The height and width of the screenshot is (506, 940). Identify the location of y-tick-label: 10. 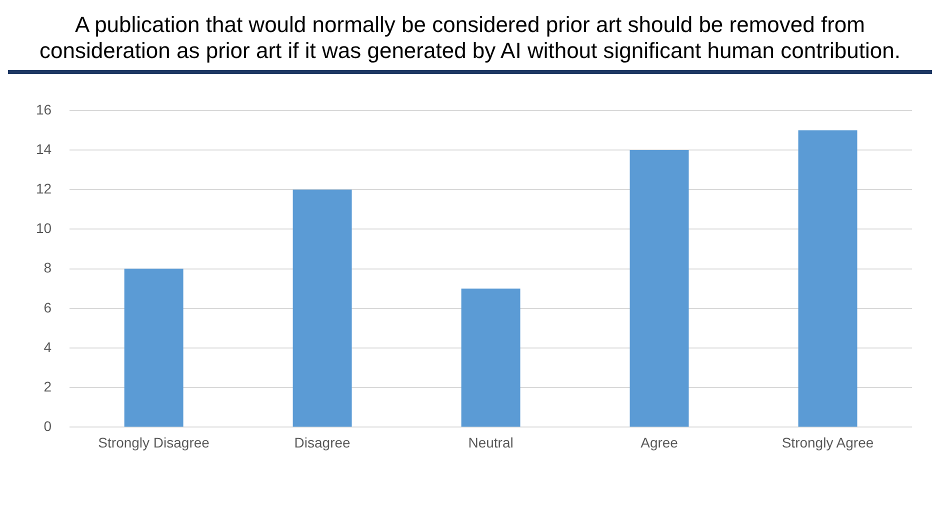
(44, 228).